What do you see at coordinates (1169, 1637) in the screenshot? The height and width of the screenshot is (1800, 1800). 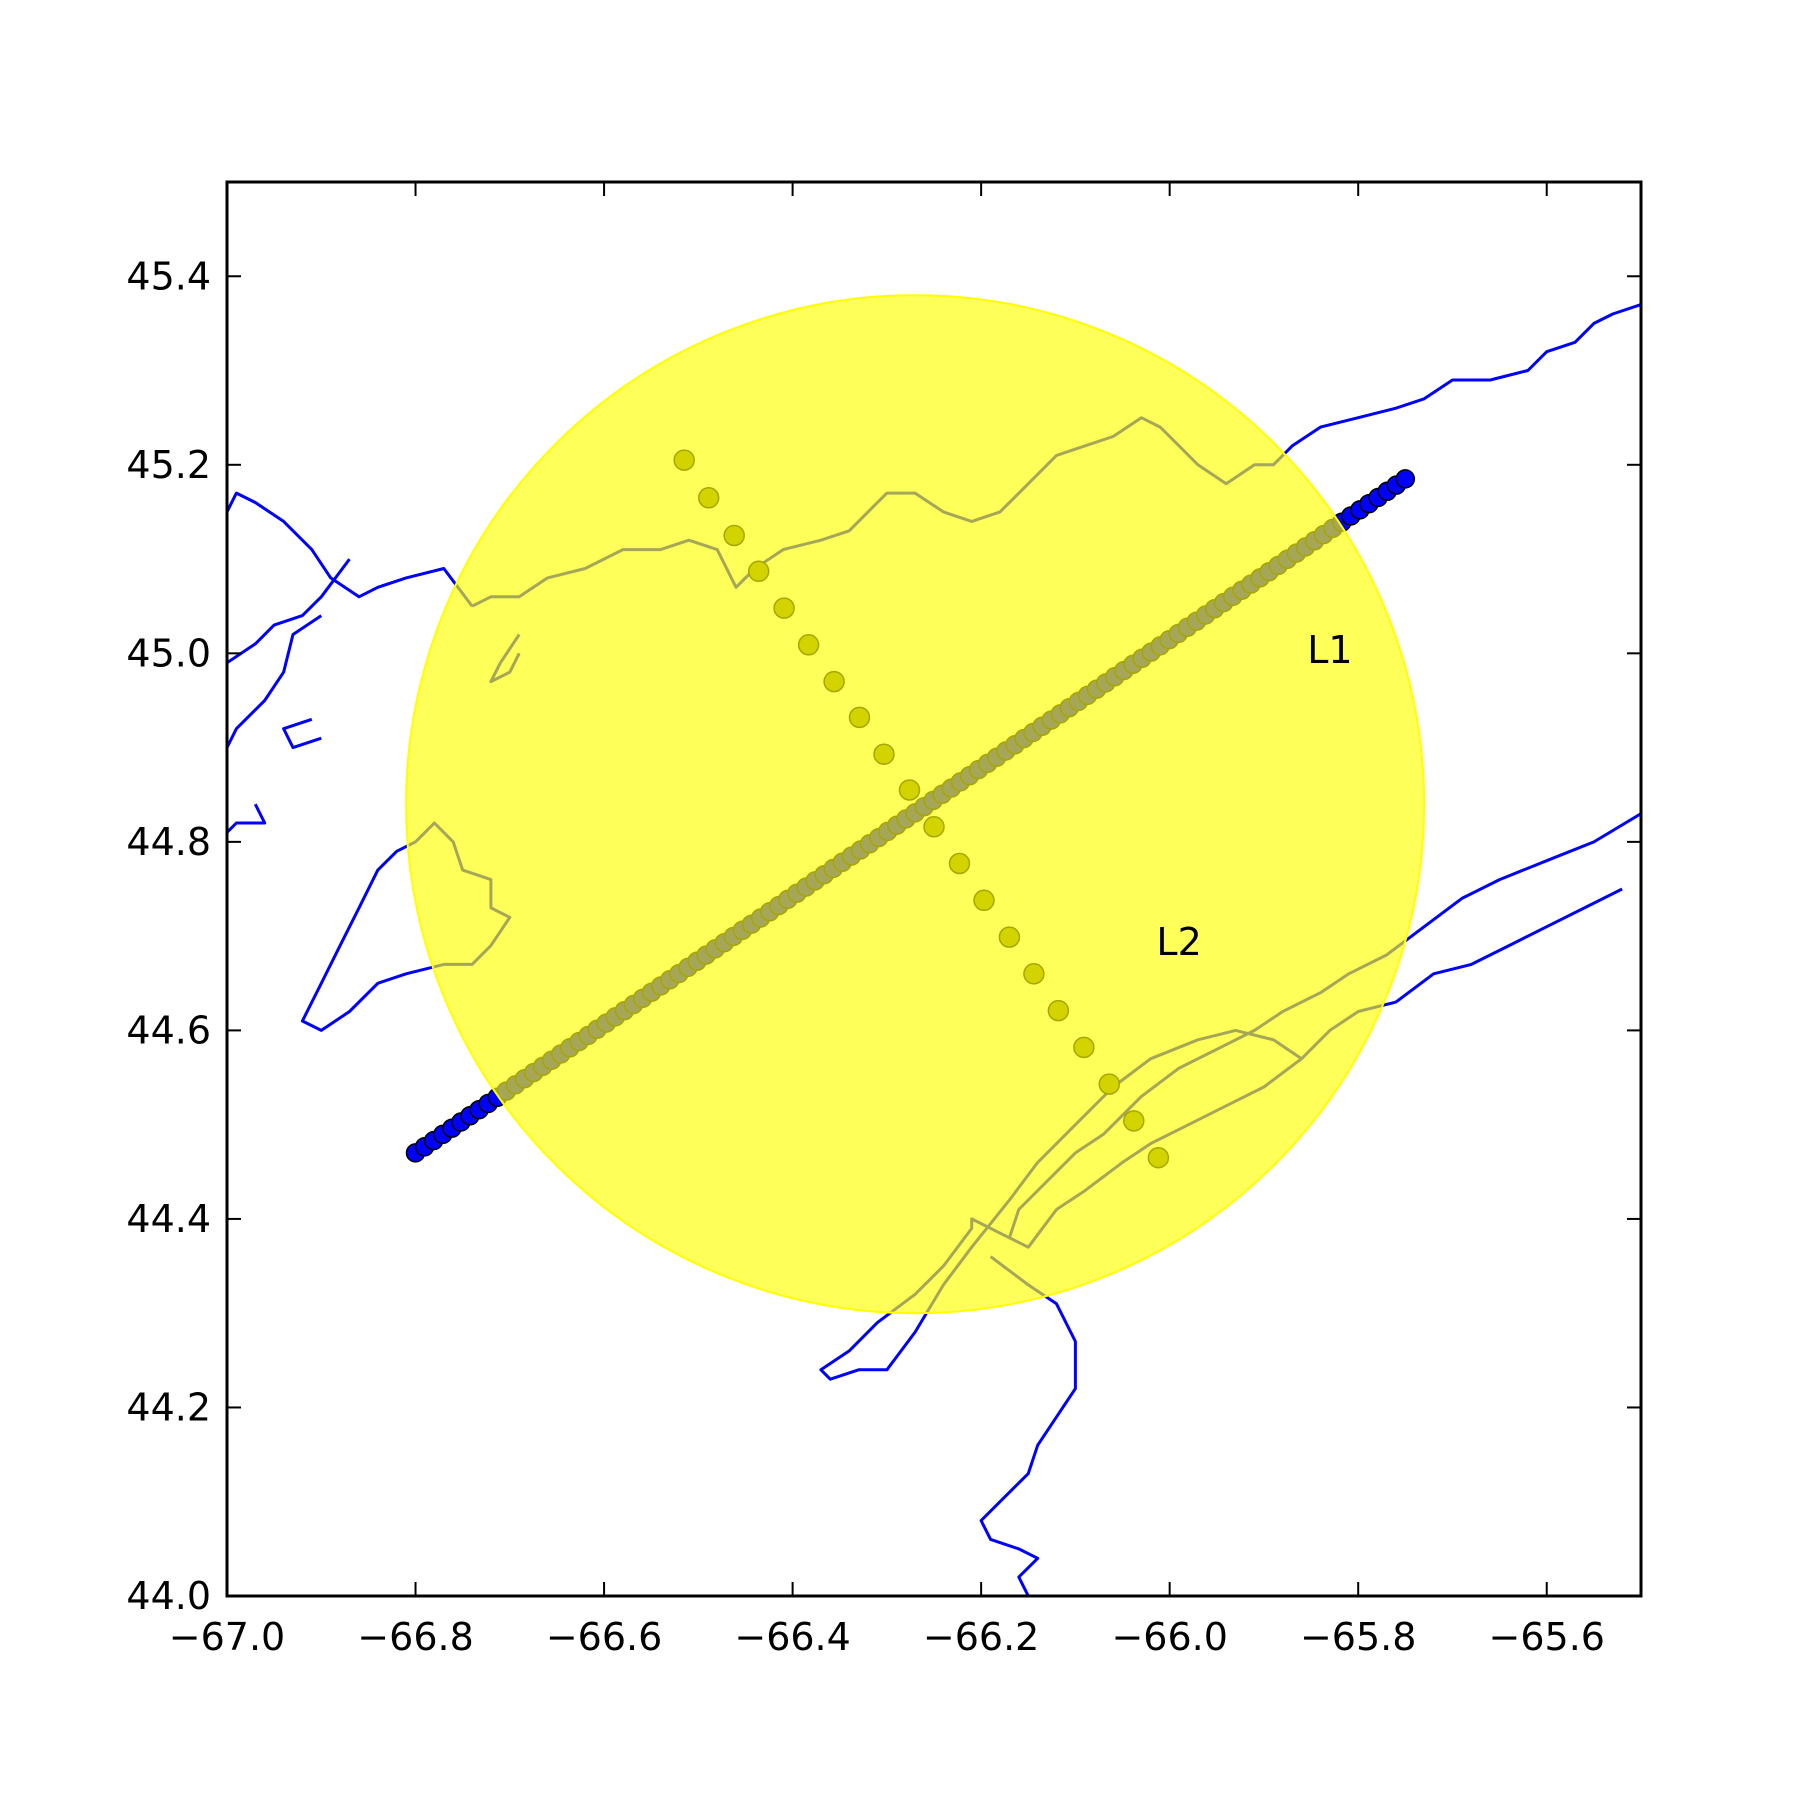 I see `x-tick-label: −66.0` at bounding box center [1169, 1637].